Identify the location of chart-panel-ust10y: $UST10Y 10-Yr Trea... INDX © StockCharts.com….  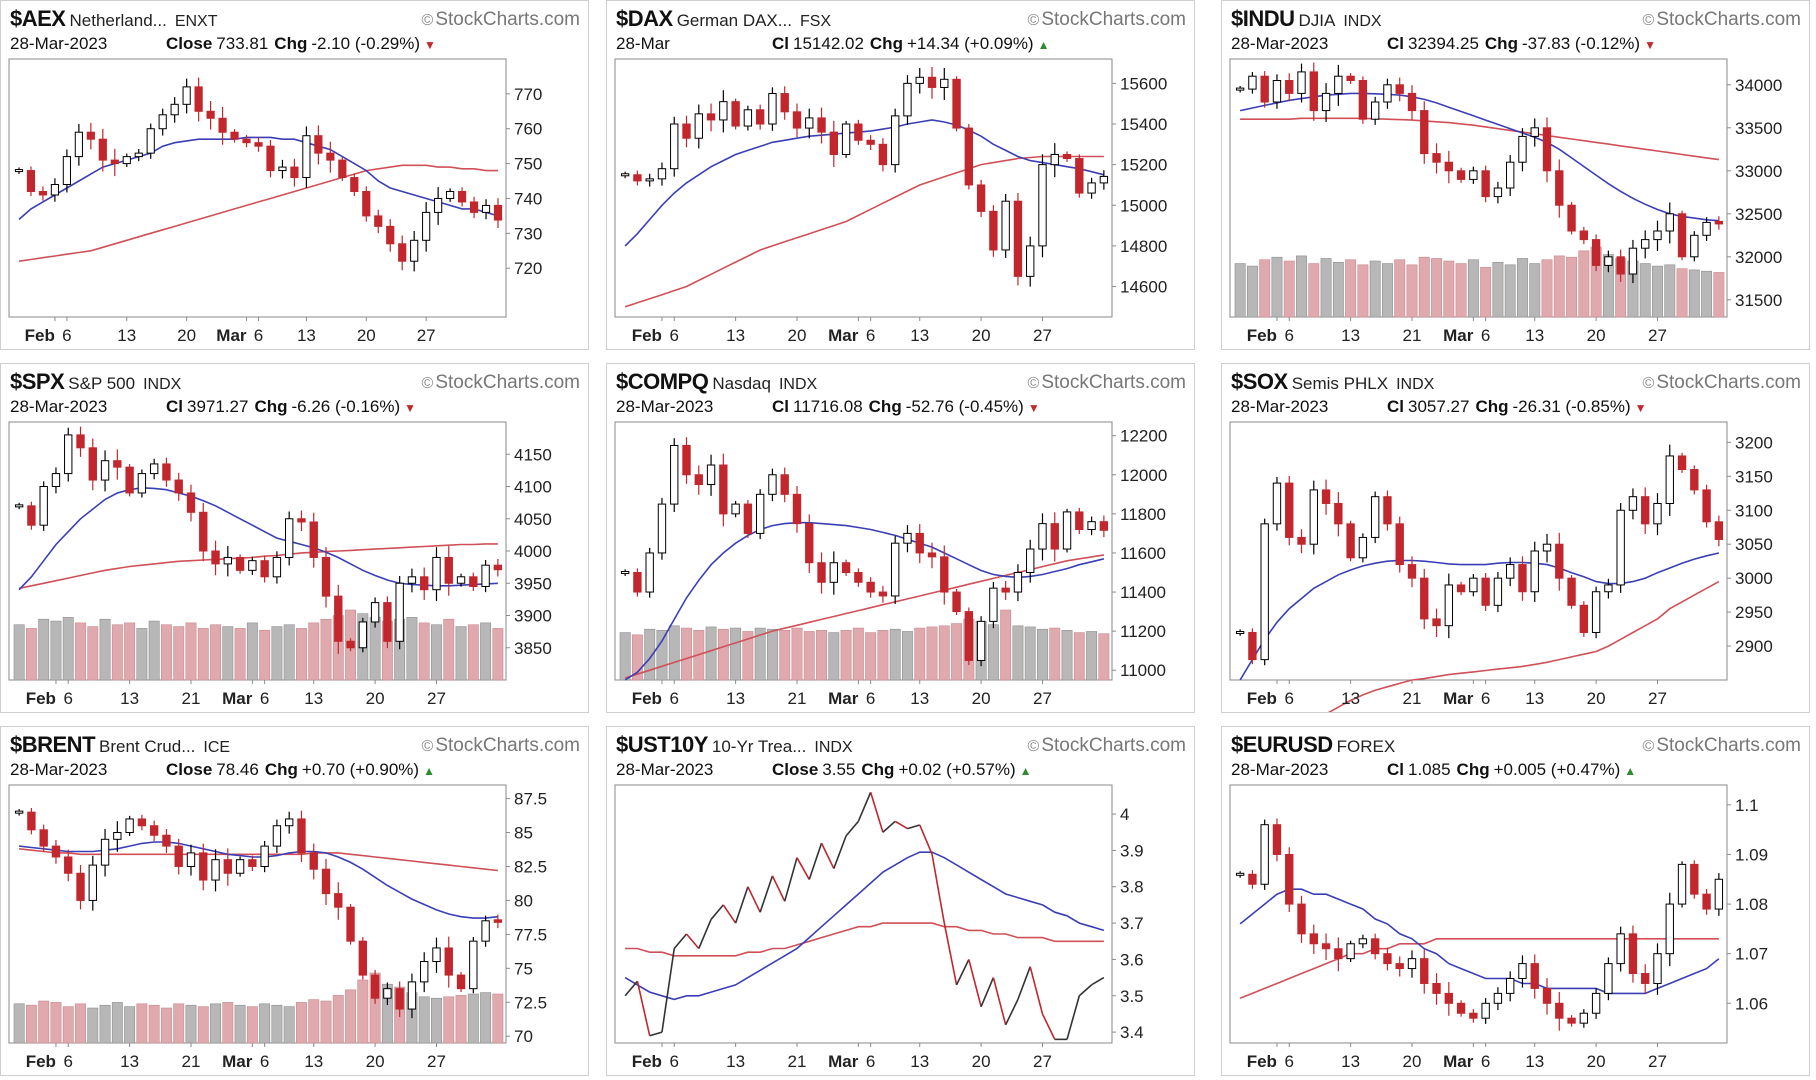
(900, 901).